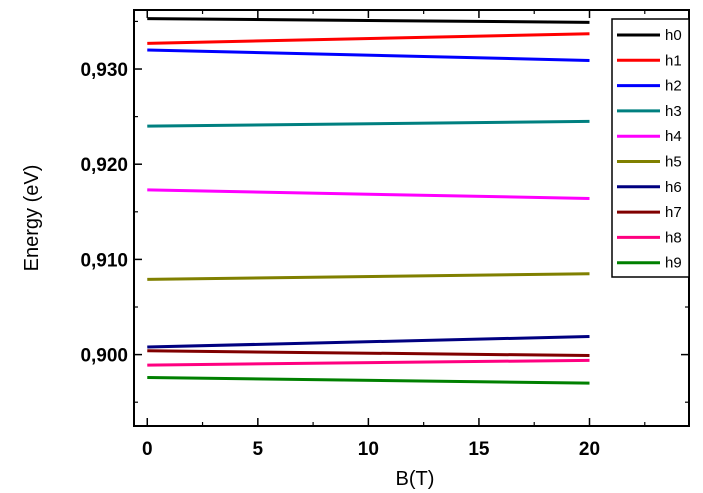 The height and width of the screenshot is (493, 703). I want to click on legend: h0 h1 h2 h3 h4 h5 h6 h7 h8 h9, so click(650, 148).